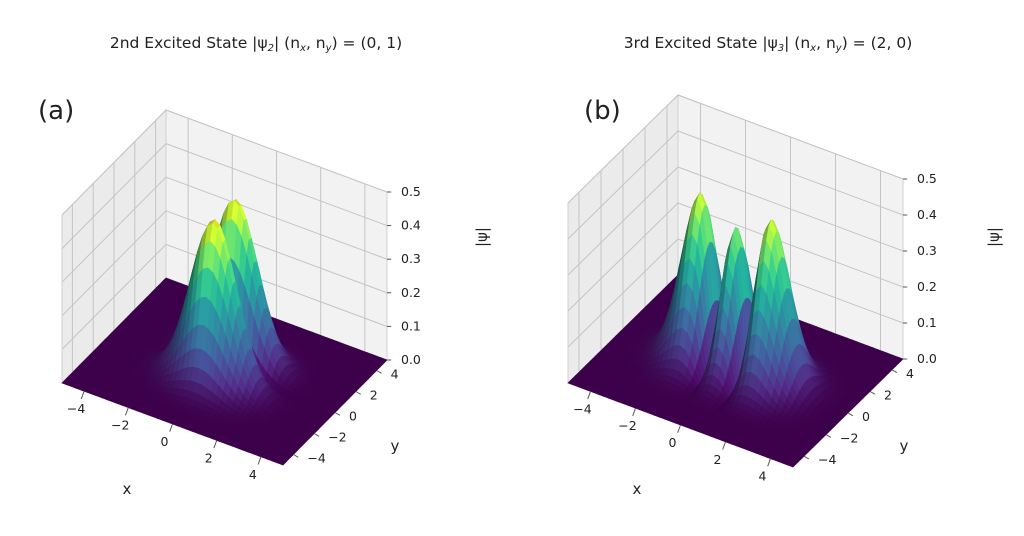  Describe the element at coordinates (768, 44) in the screenshot. I see `chart-title: 3rd Excited State |ψ3| (nx, ny) = (2, 0)` at that location.